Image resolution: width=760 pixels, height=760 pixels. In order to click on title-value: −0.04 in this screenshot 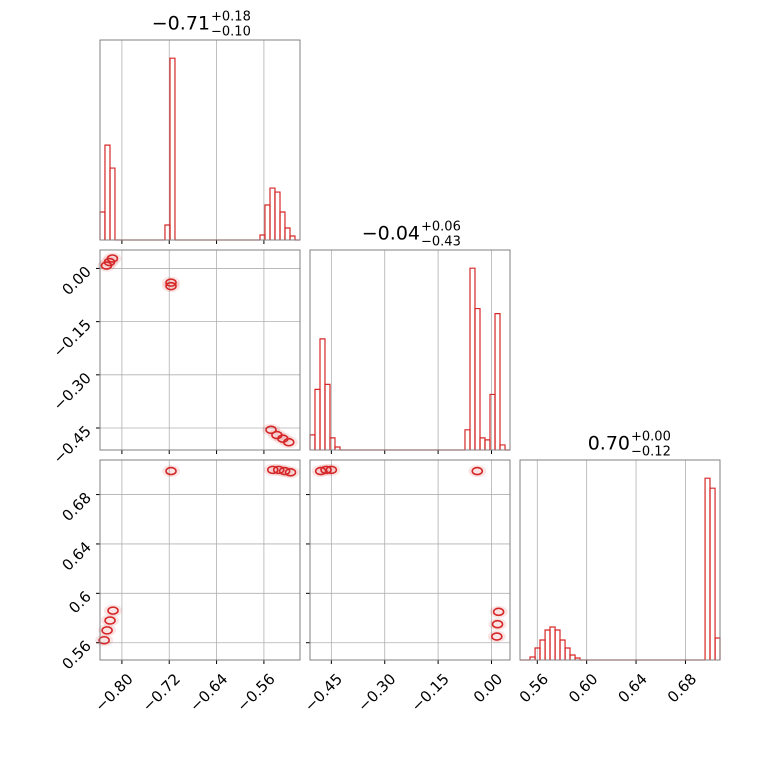, I will do `click(391, 234)`.